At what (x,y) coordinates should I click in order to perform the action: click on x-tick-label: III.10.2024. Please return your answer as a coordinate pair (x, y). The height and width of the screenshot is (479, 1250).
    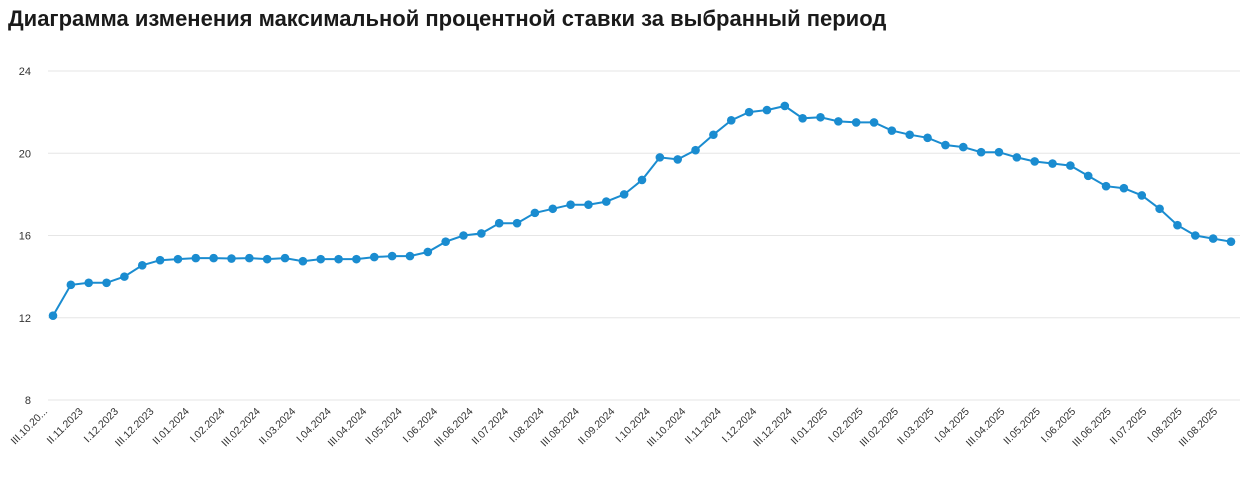
    Looking at the image, I should click on (667, 428).